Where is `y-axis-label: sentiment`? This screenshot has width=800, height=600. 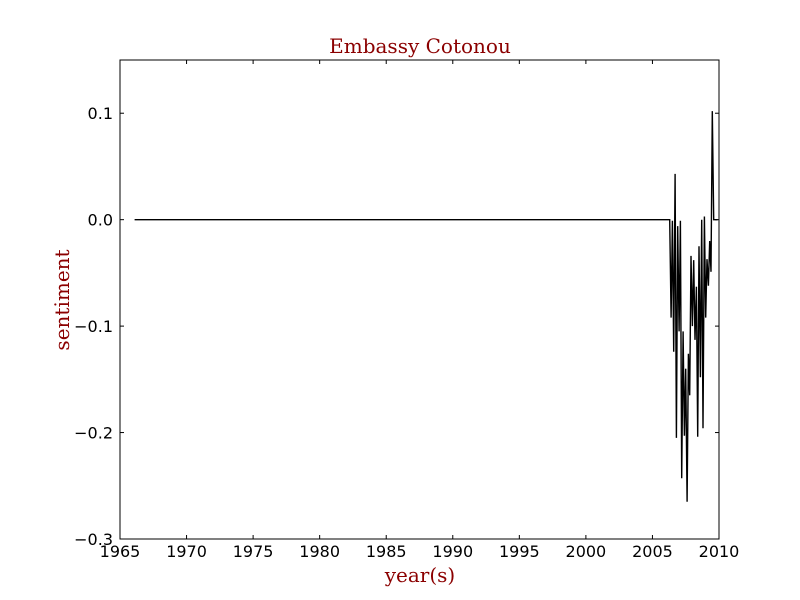 y-axis-label: sentiment is located at coordinates (62, 299).